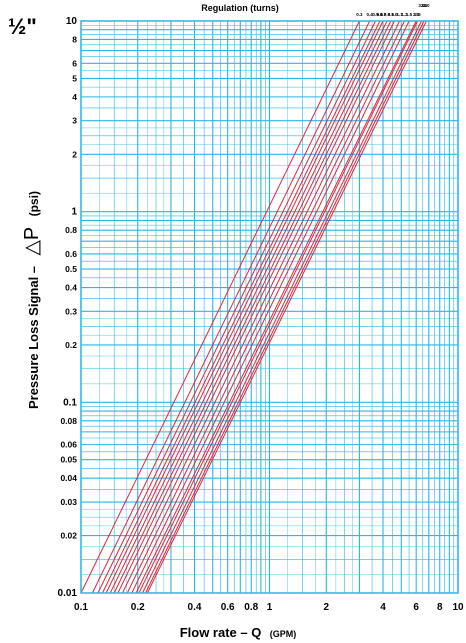 The width and height of the screenshot is (466, 643). What do you see at coordinates (359, 14) in the screenshot?
I see `series-label: 0.3` at bounding box center [359, 14].